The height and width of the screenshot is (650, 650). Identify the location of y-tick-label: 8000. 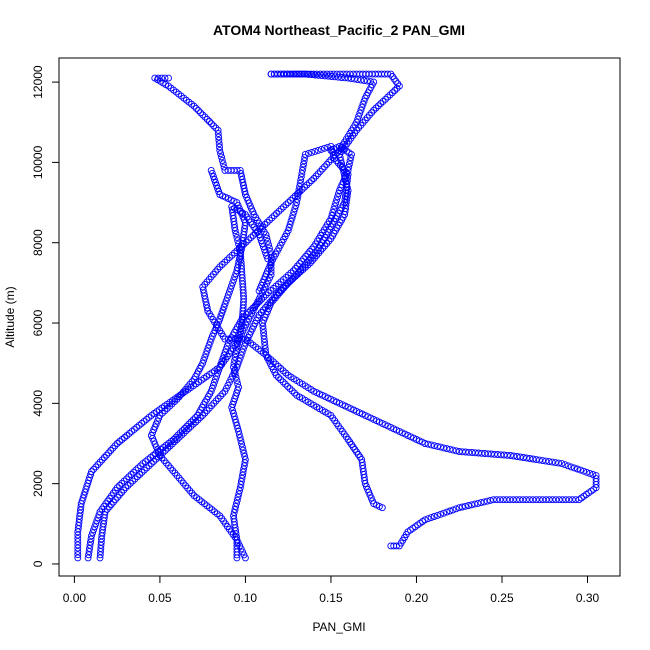
(38, 242).